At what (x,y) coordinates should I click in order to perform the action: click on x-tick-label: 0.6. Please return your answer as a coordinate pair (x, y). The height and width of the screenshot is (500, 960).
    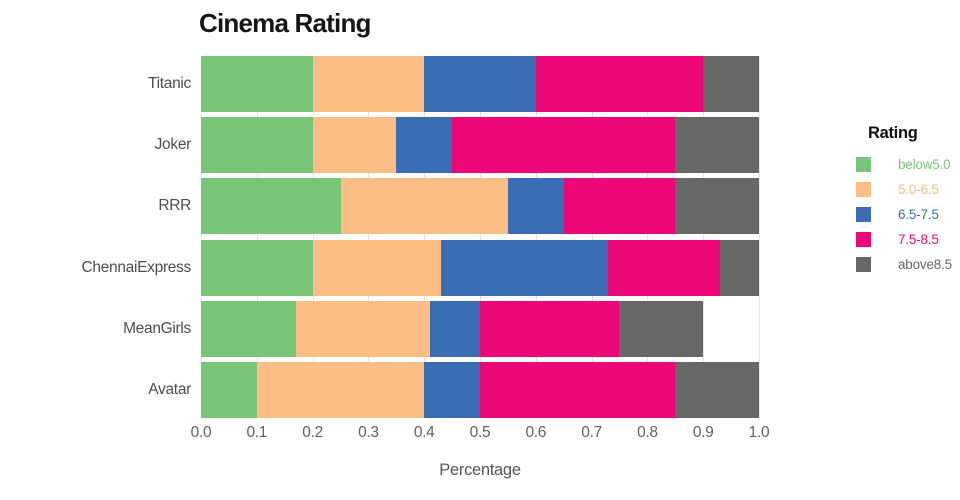
    Looking at the image, I should click on (536, 432).